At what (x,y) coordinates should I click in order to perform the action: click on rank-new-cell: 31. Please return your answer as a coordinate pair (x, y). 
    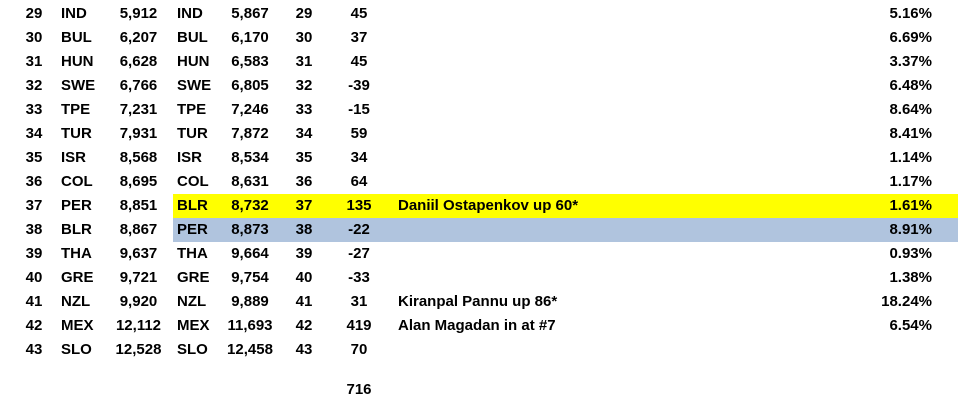
    Looking at the image, I should click on (304, 61).